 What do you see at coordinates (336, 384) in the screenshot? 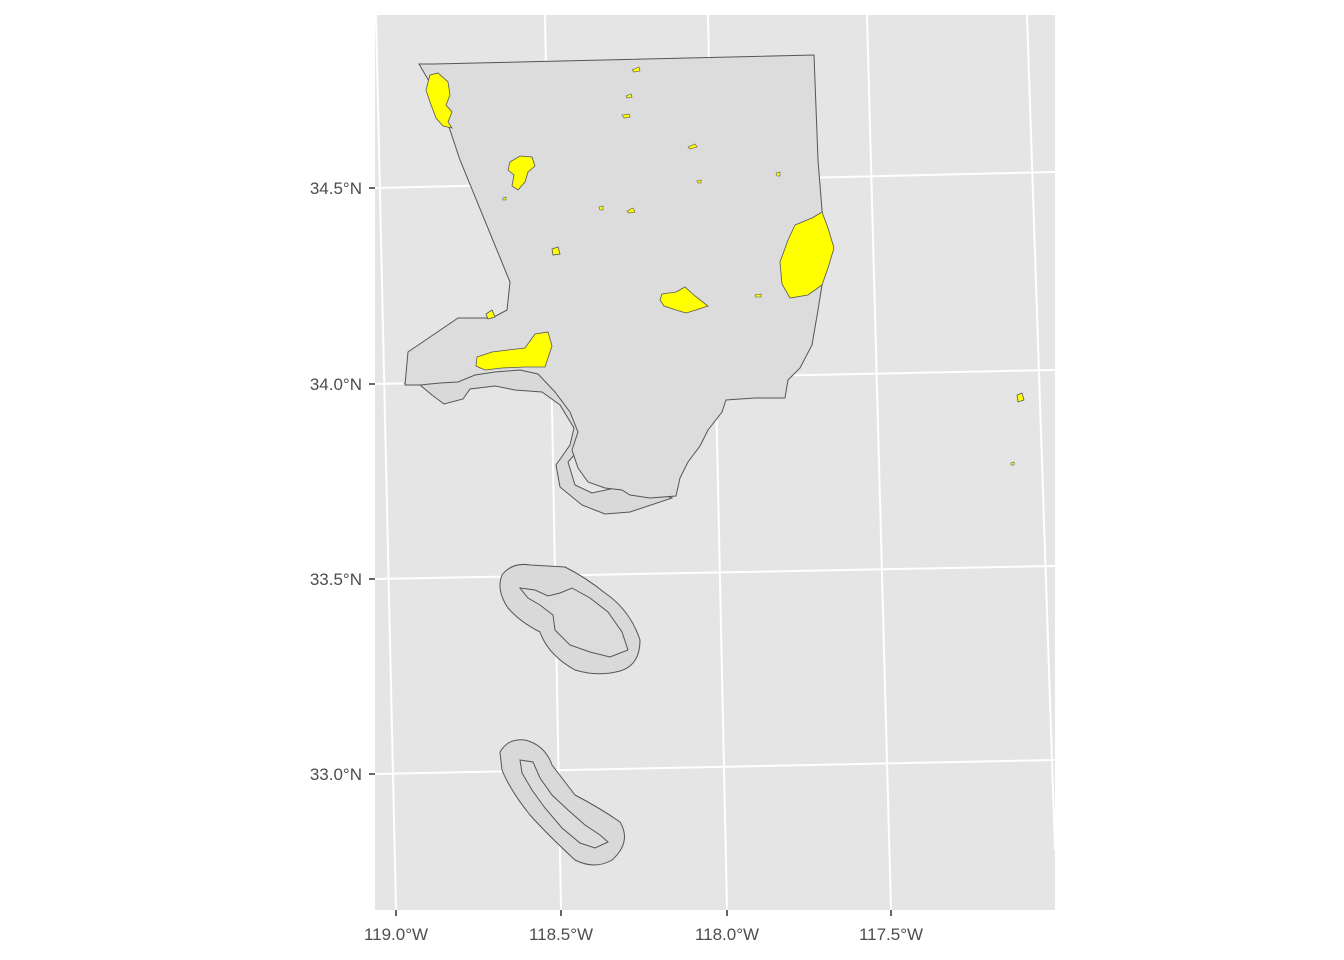
I see `y-tick-label: 34.0°N` at bounding box center [336, 384].